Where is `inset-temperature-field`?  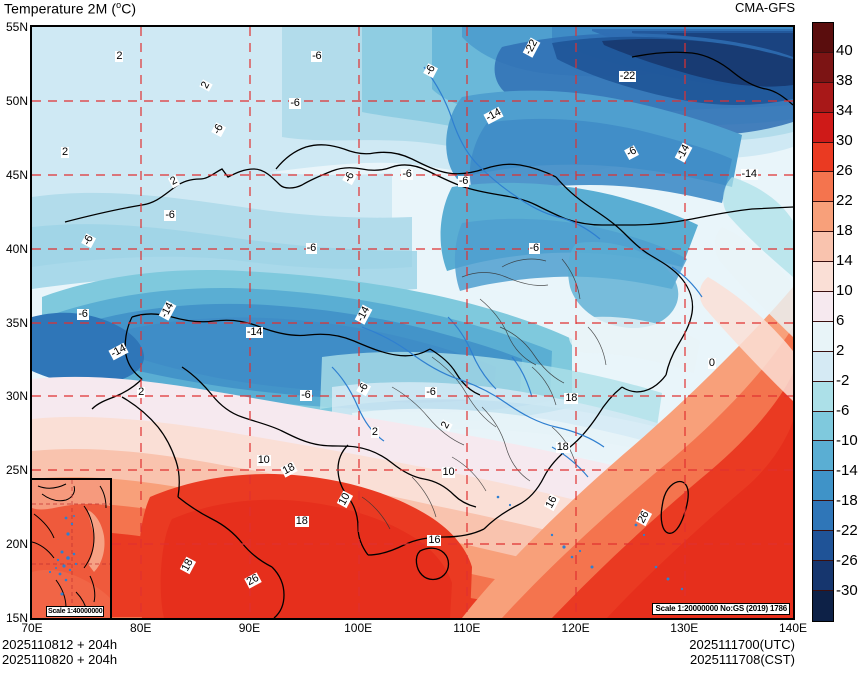
inset-temperature-field is located at coordinates (71, 549).